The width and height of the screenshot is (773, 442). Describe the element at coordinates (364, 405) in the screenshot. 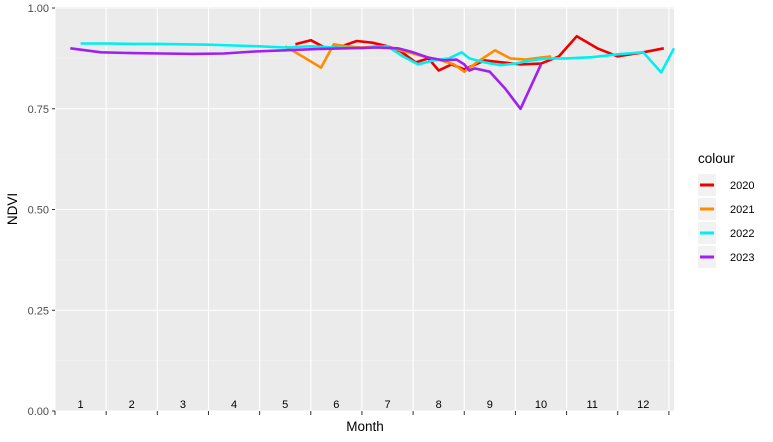

I see `month-label-layer: 1 2 3 4 5 6 7 8 9 10 11 12` at that location.